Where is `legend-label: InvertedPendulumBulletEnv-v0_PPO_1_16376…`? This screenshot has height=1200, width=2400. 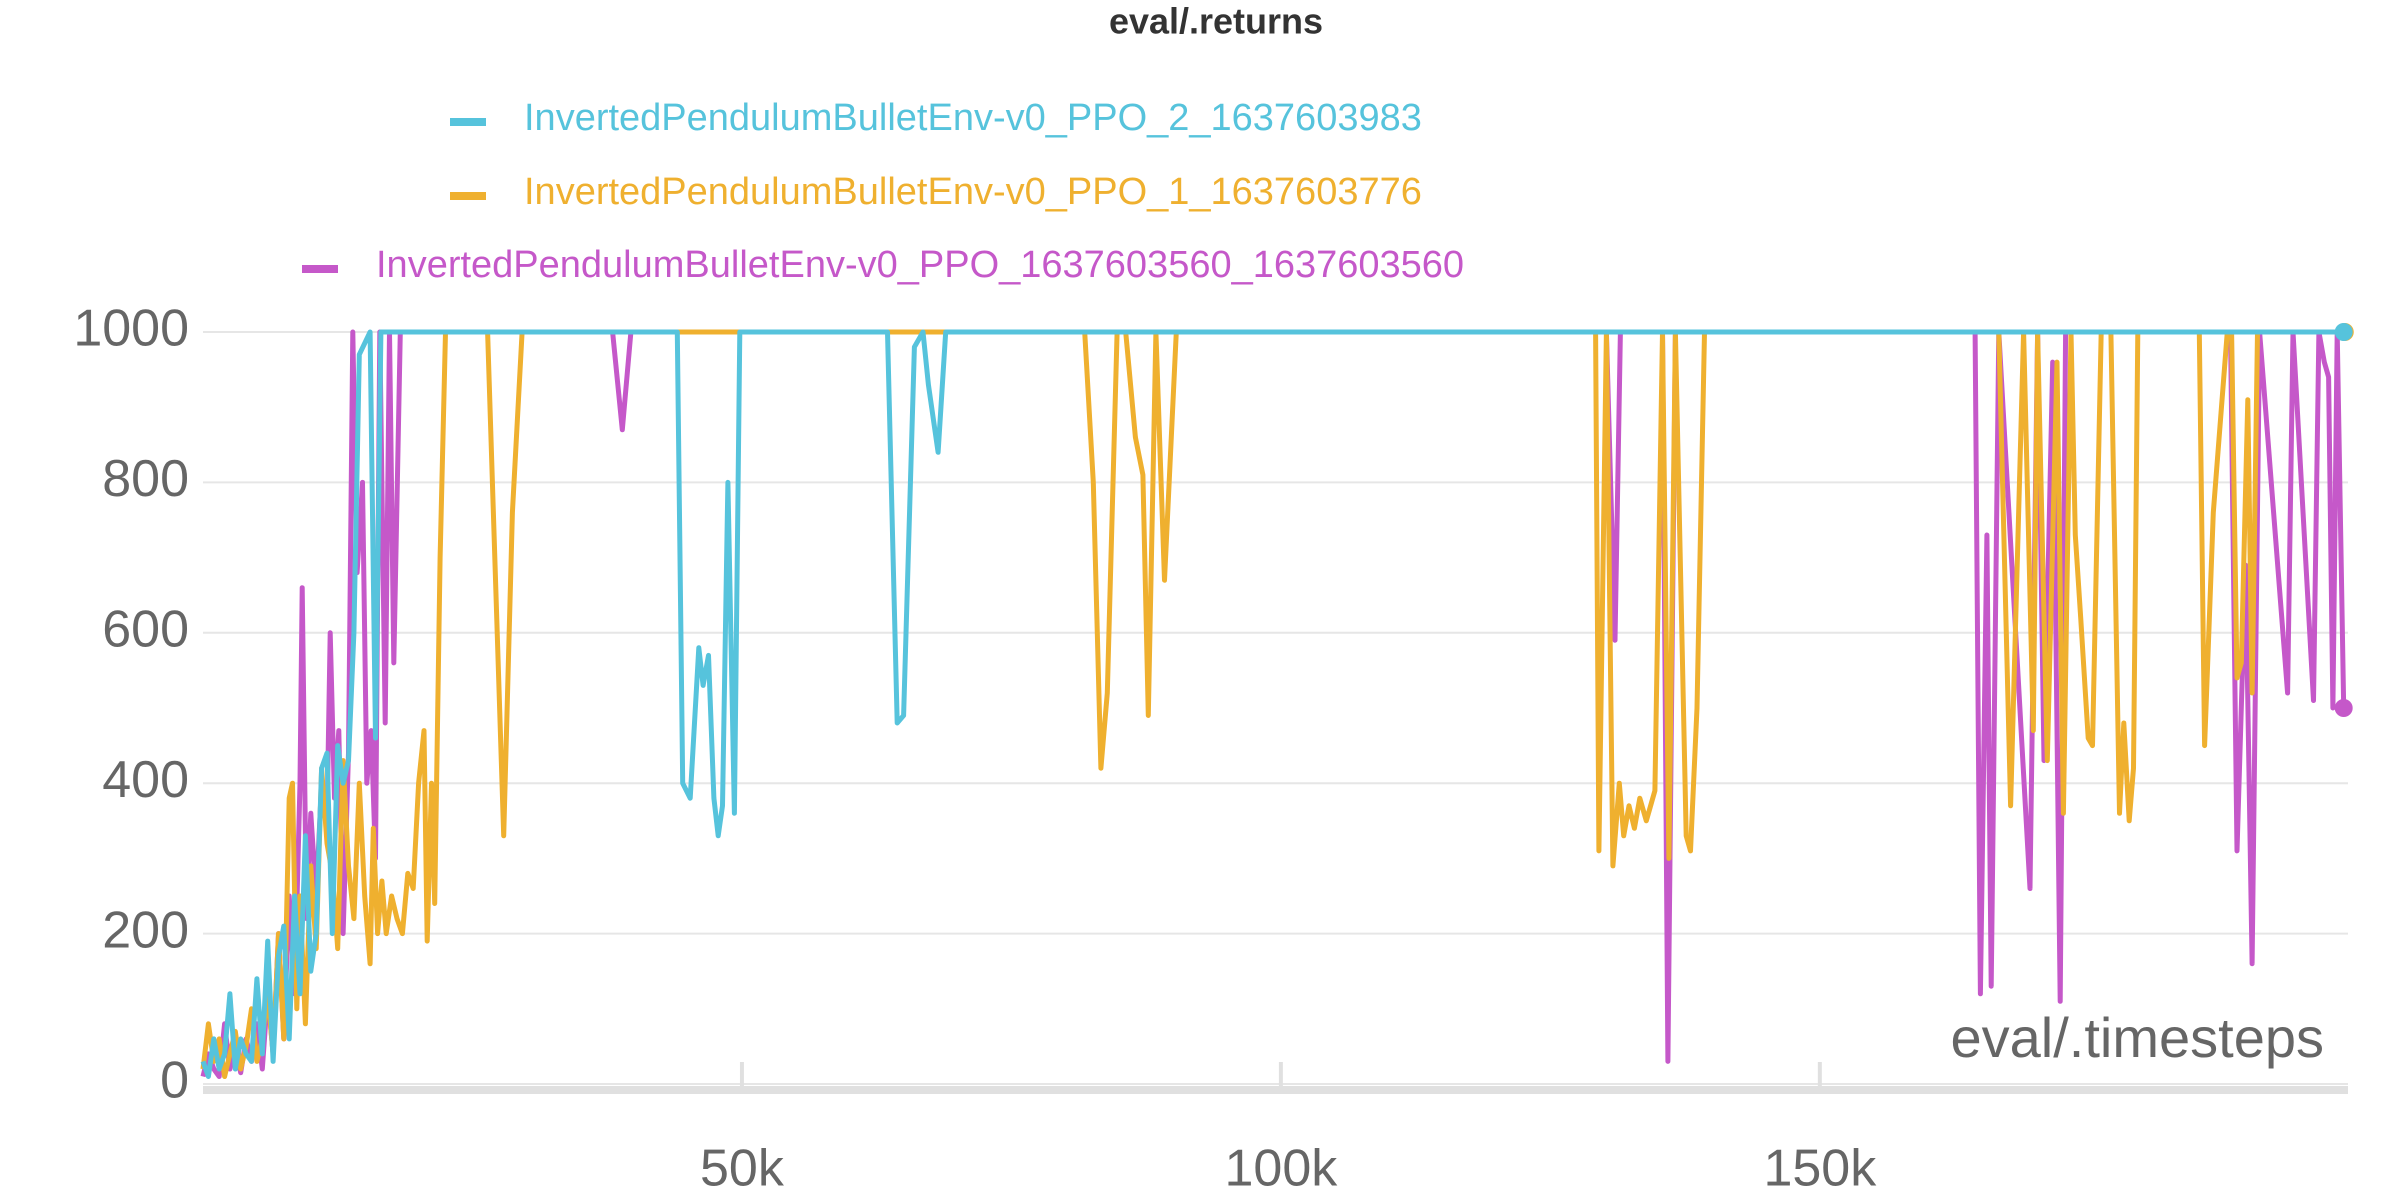
legend-label: InvertedPendulumBulletEnv-v0_PPO_1_16376… is located at coordinates (973, 192).